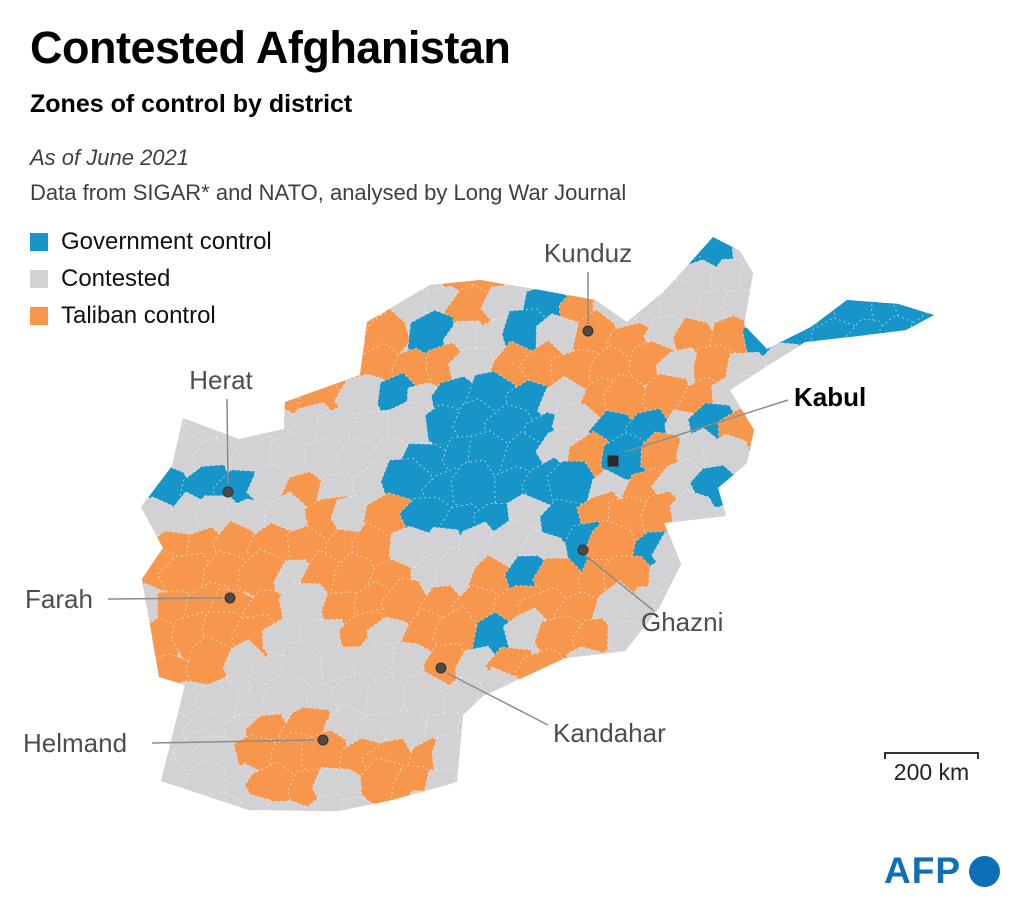 The height and width of the screenshot is (912, 1020). Describe the element at coordinates (39, 279) in the screenshot. I see `contested-swatch` at that location.